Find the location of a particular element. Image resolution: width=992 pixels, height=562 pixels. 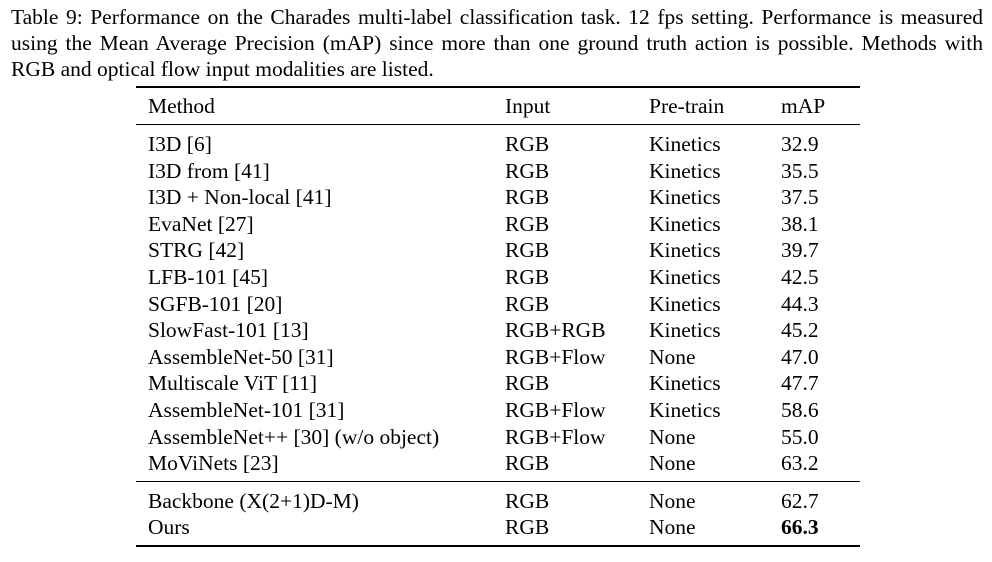

top-rule is located at coordinates (498, 87).